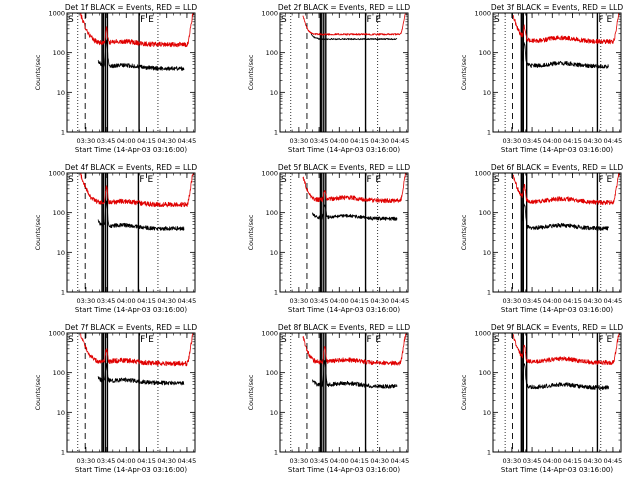  I want to click on chart-title: Det 8f BLACK = Events, RED = LLD, so click(344, 327).